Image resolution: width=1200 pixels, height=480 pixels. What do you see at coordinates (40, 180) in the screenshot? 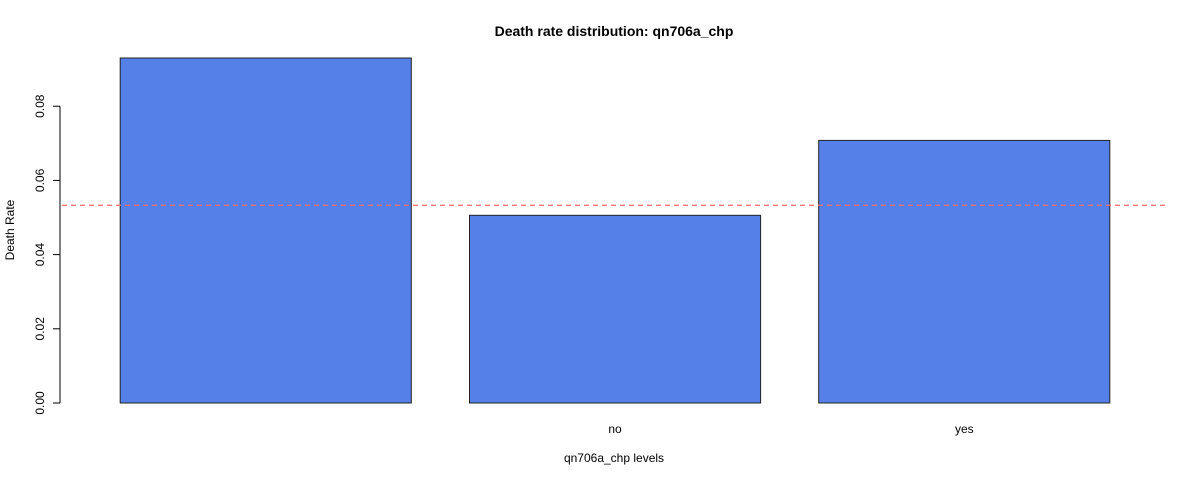
I see `y-tick-label: 0.06` at bounding box center [40, 180].